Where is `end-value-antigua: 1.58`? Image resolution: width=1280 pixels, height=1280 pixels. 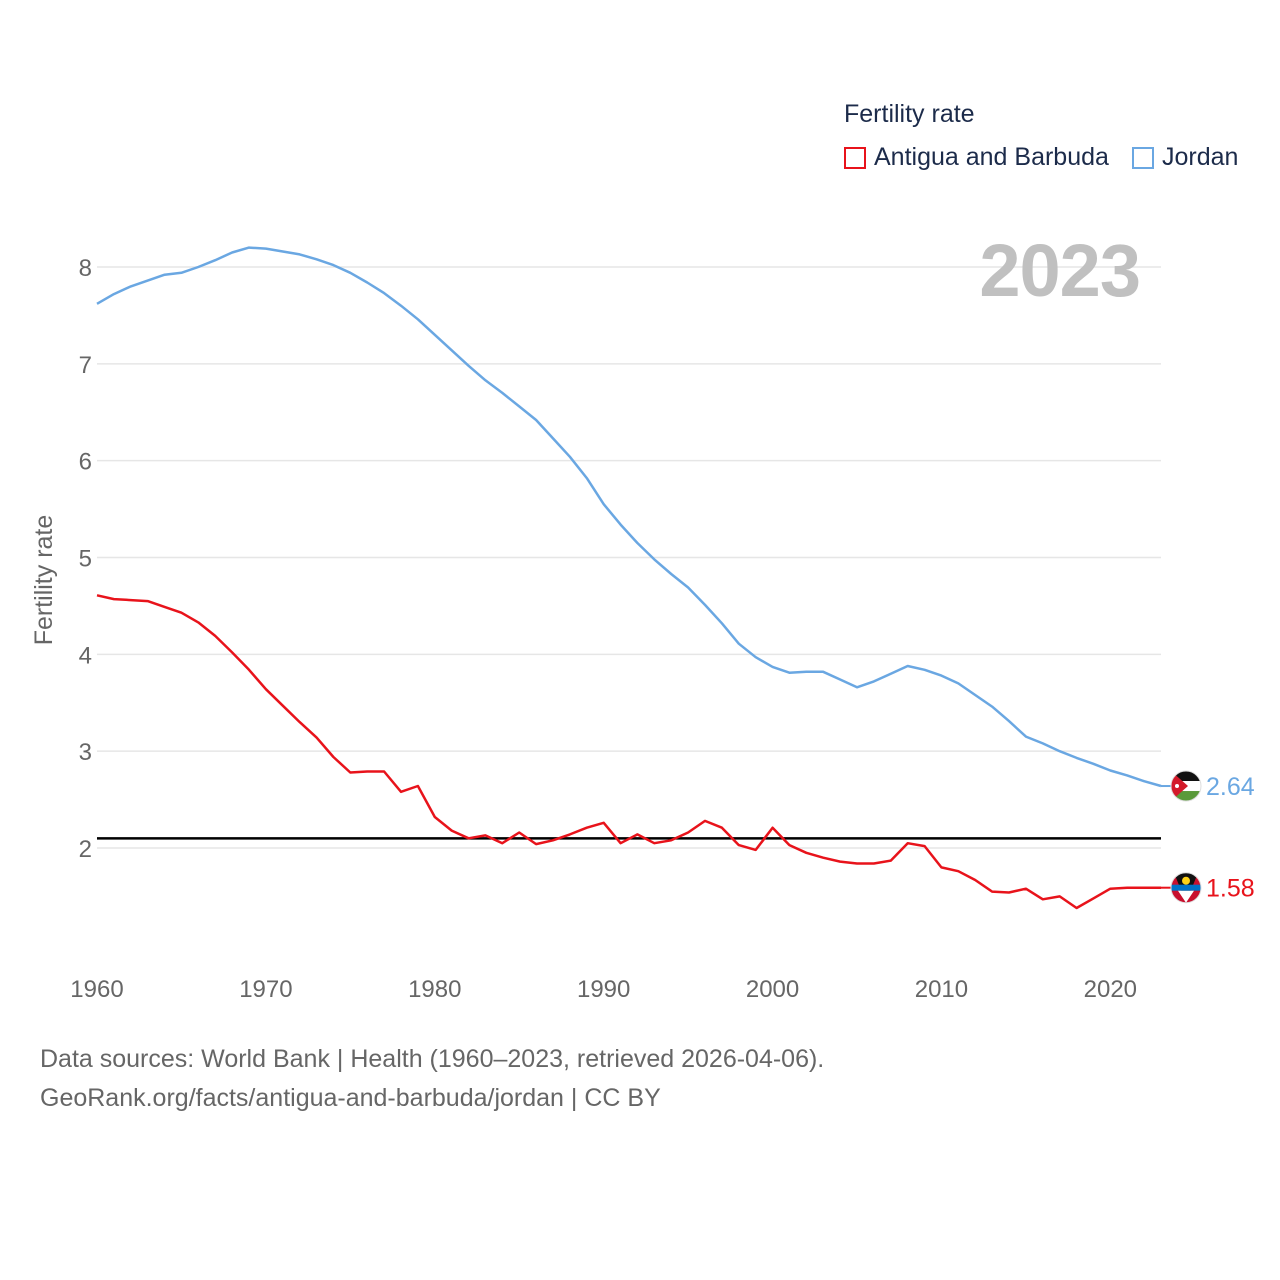
end-value-antigua: 1.58 is located at coordinates (1230, 889).